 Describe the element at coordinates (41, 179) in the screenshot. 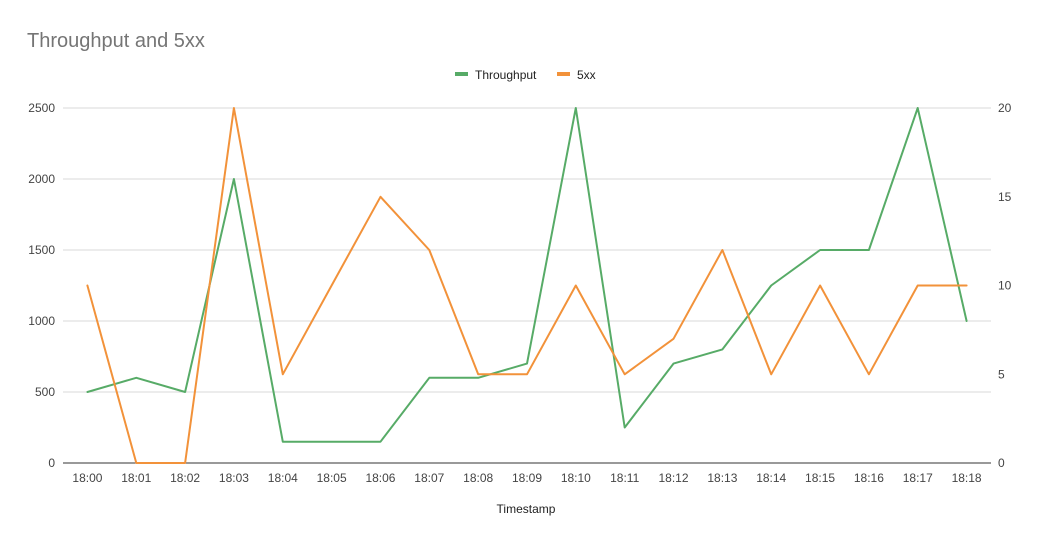

I see `y-axis-left-tick-label: 2000` at that location.